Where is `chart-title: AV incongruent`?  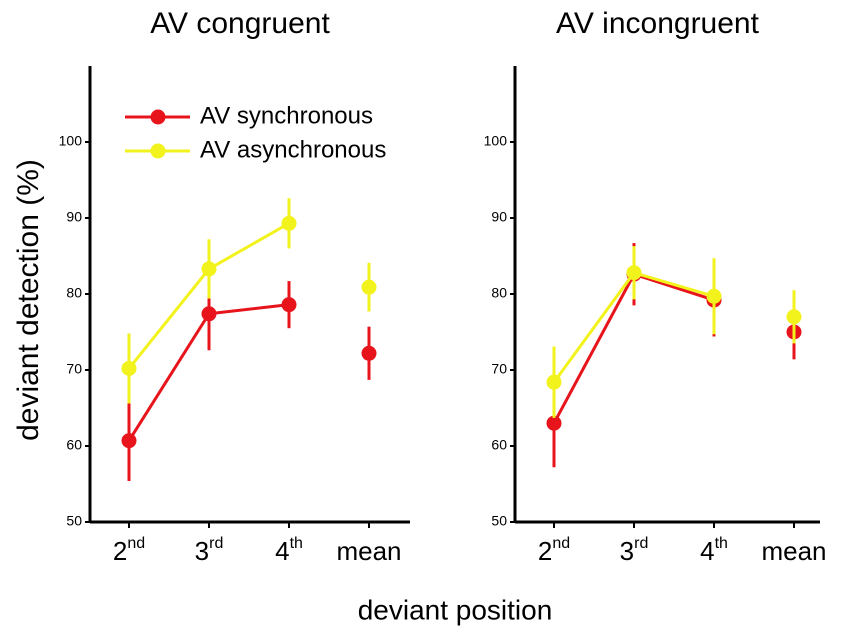 chart-title: AV incongruent is located at coordinates (658, 23).